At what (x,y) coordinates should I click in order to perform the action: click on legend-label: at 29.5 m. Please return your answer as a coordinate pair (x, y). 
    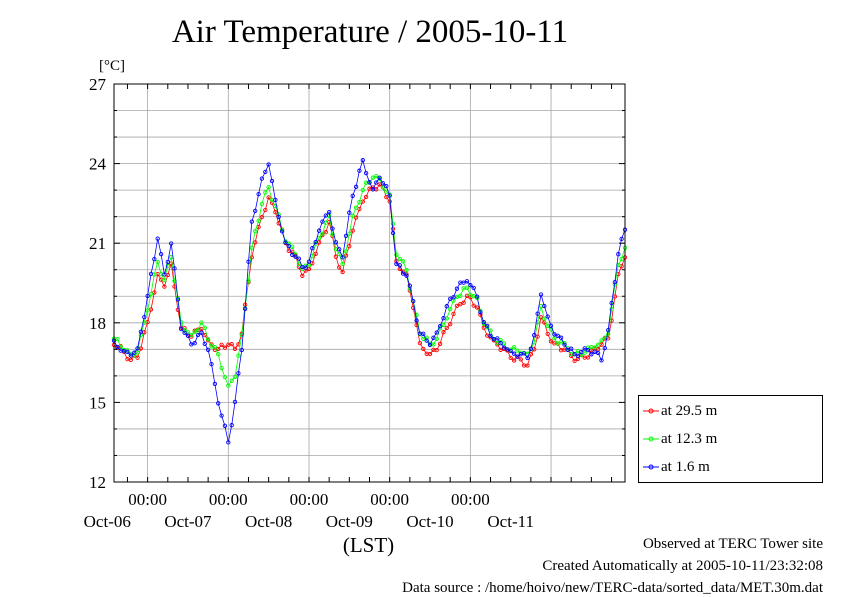
    Looking at the image, I should click on (689, 411).